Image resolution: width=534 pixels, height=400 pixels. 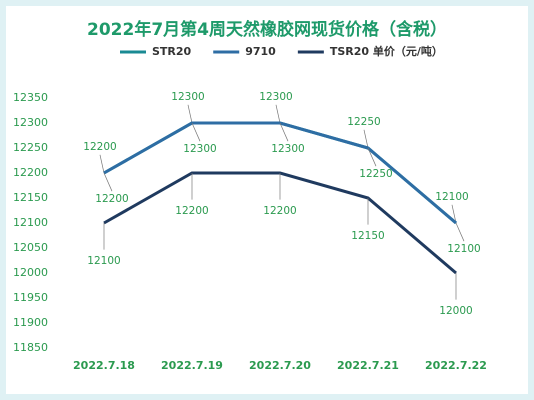 What do you see at coordinates (30, 122) in the screenshot?
I see `y-tick-label: 12300` at bounding box center [30, 122].